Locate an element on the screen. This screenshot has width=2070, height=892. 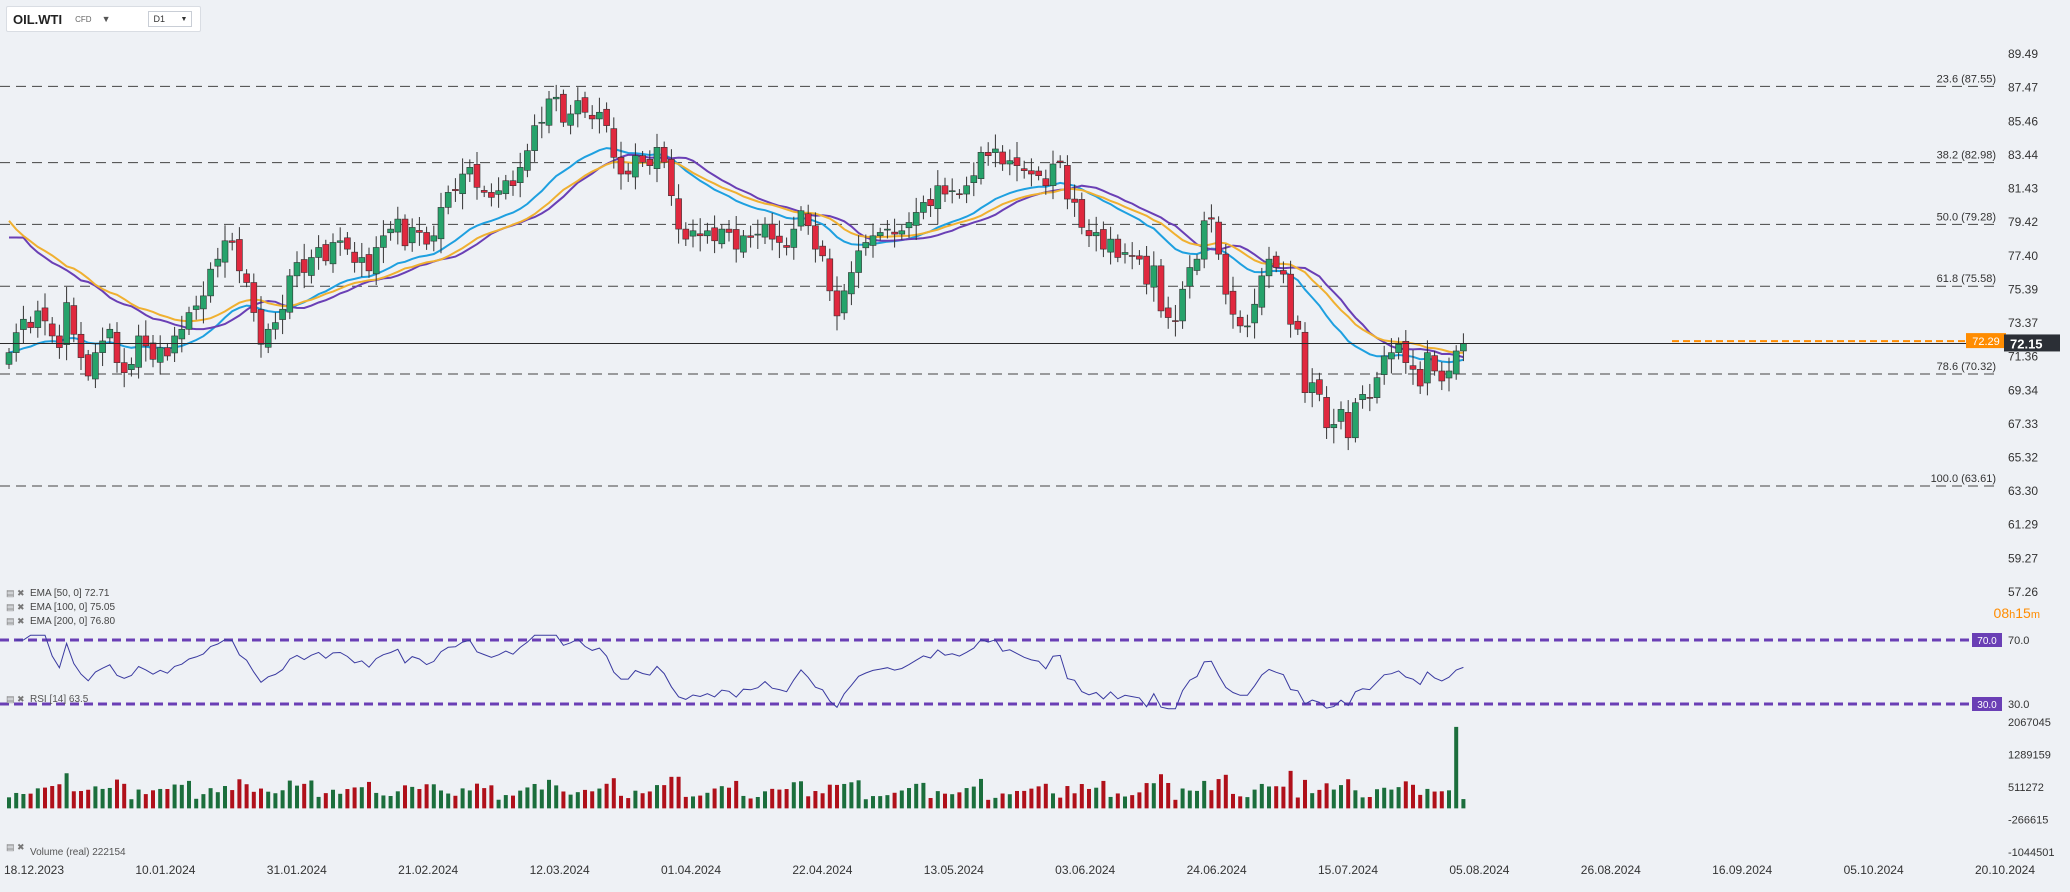
fib-label: 50.0 (79.28) is located at coordinates (1966, 217).